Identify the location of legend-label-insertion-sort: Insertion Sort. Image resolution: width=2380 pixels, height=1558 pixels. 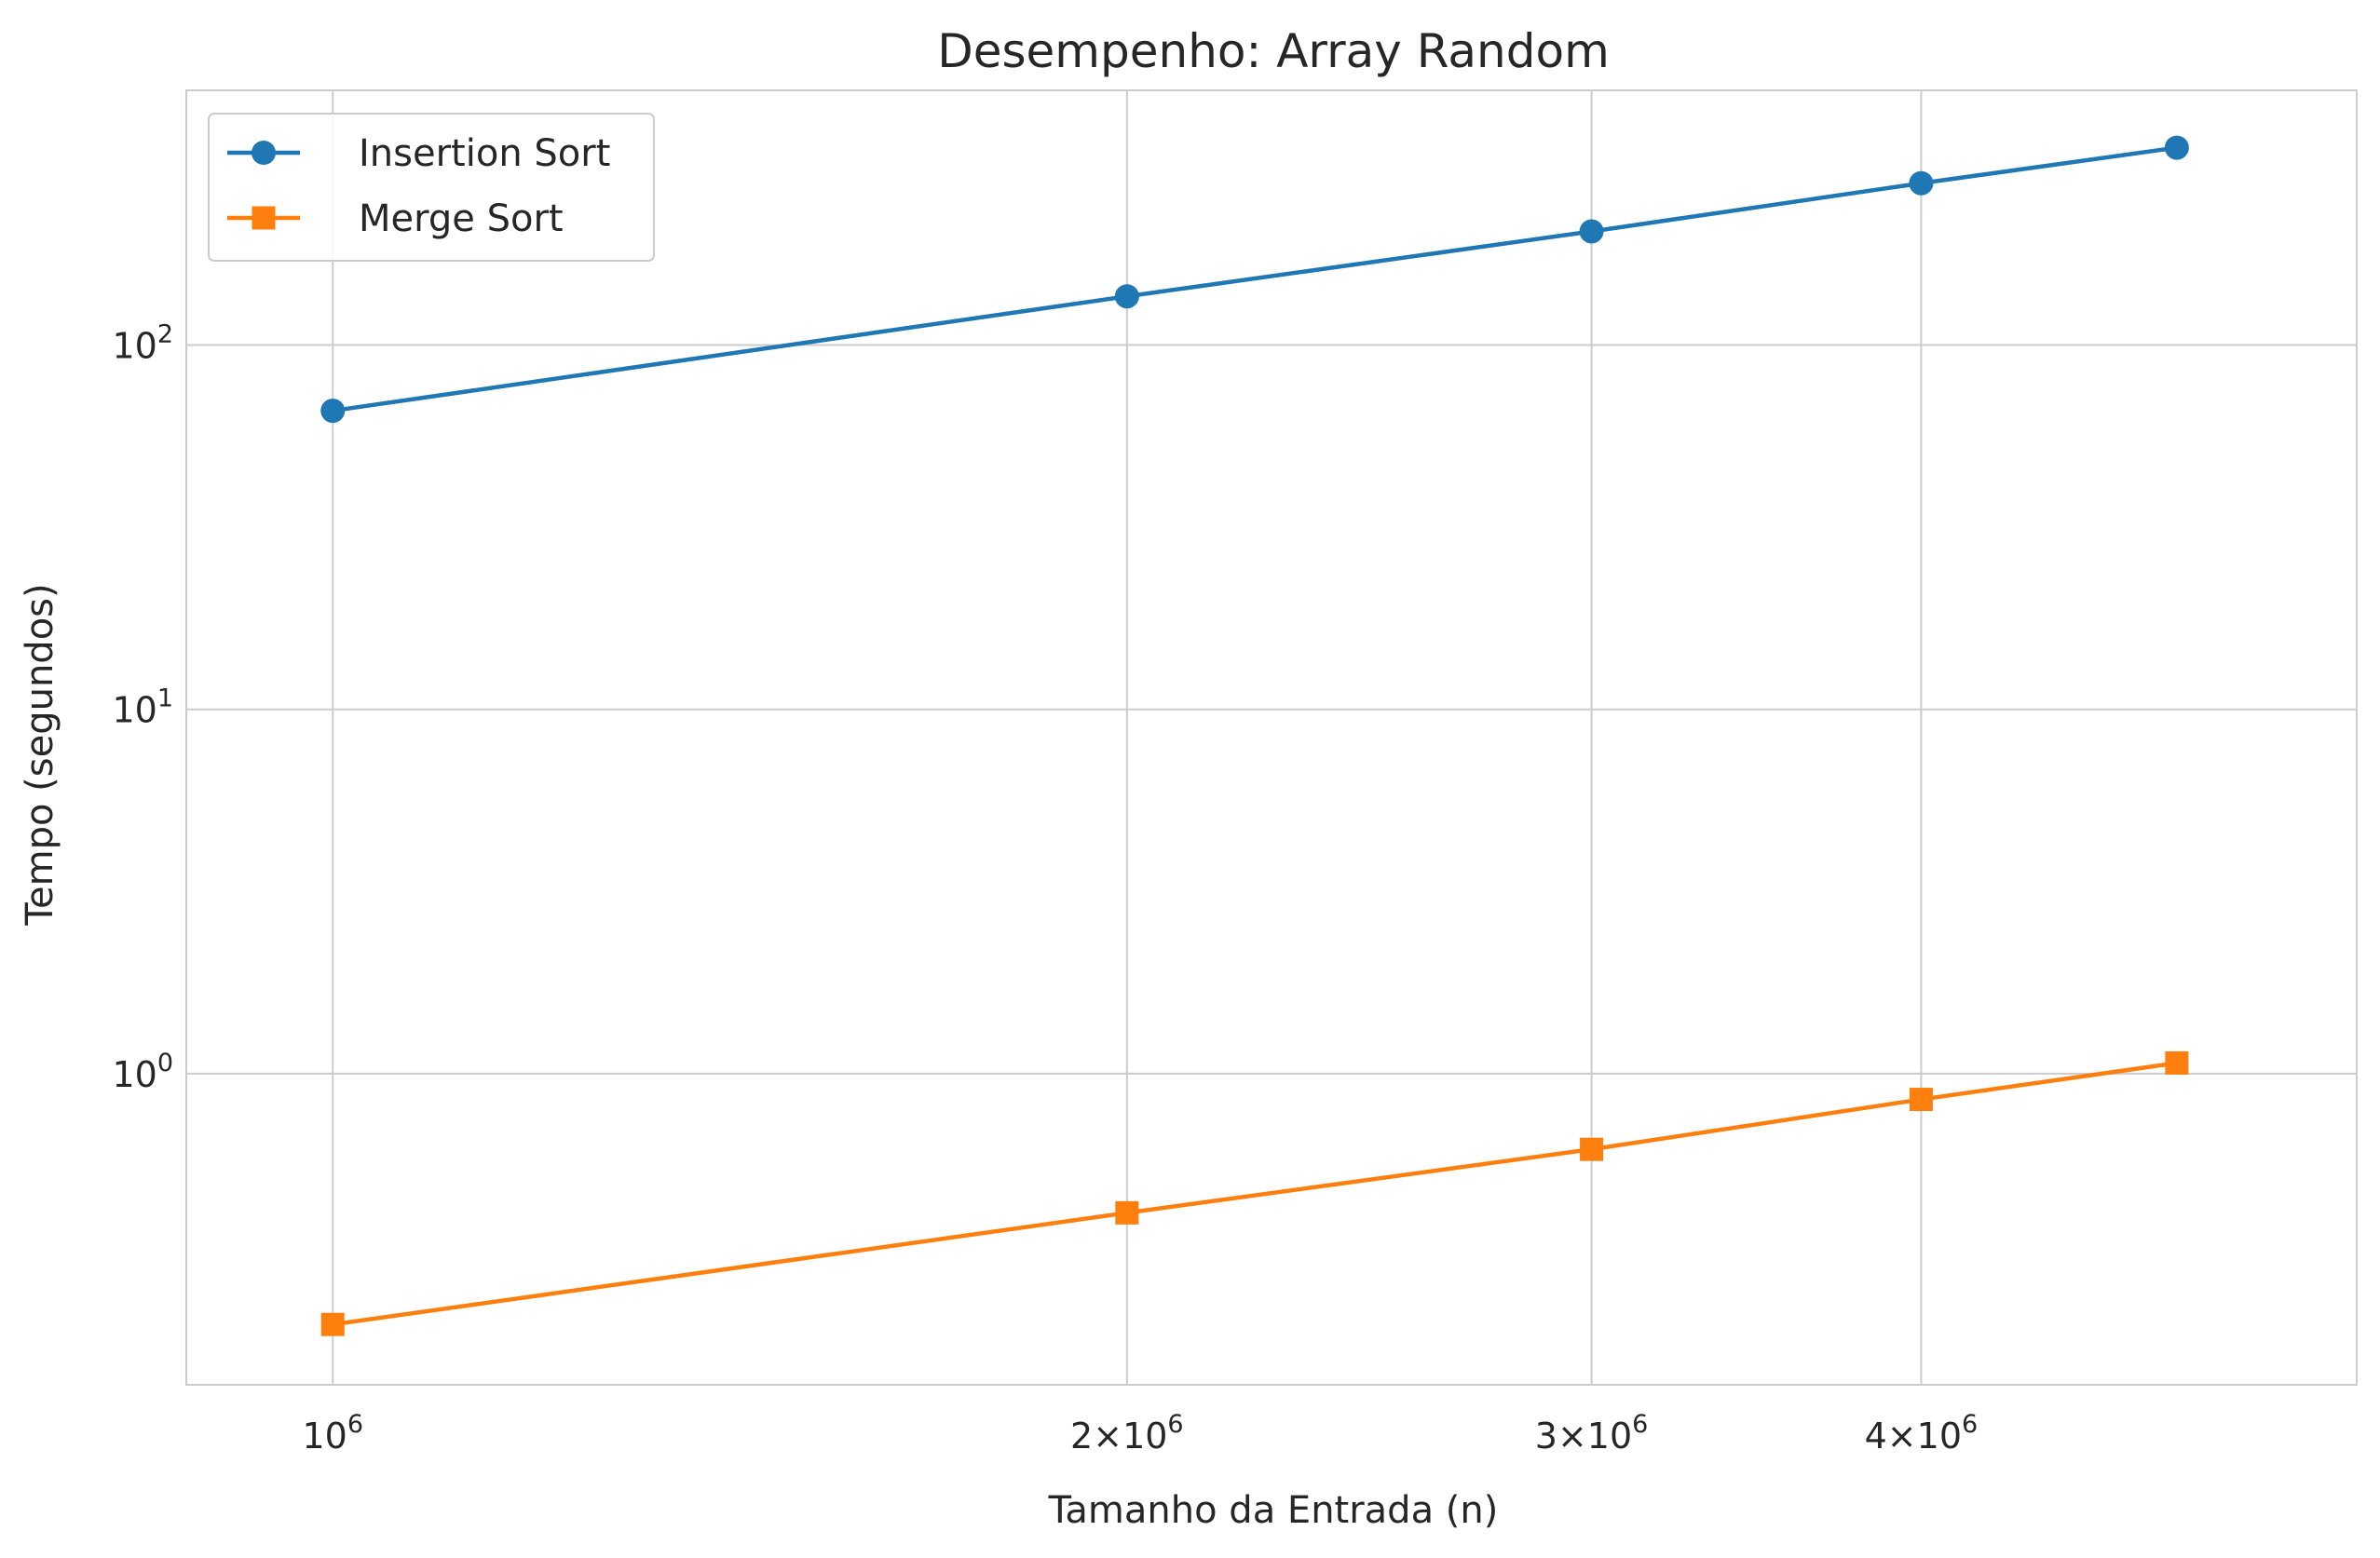
(484, 153).